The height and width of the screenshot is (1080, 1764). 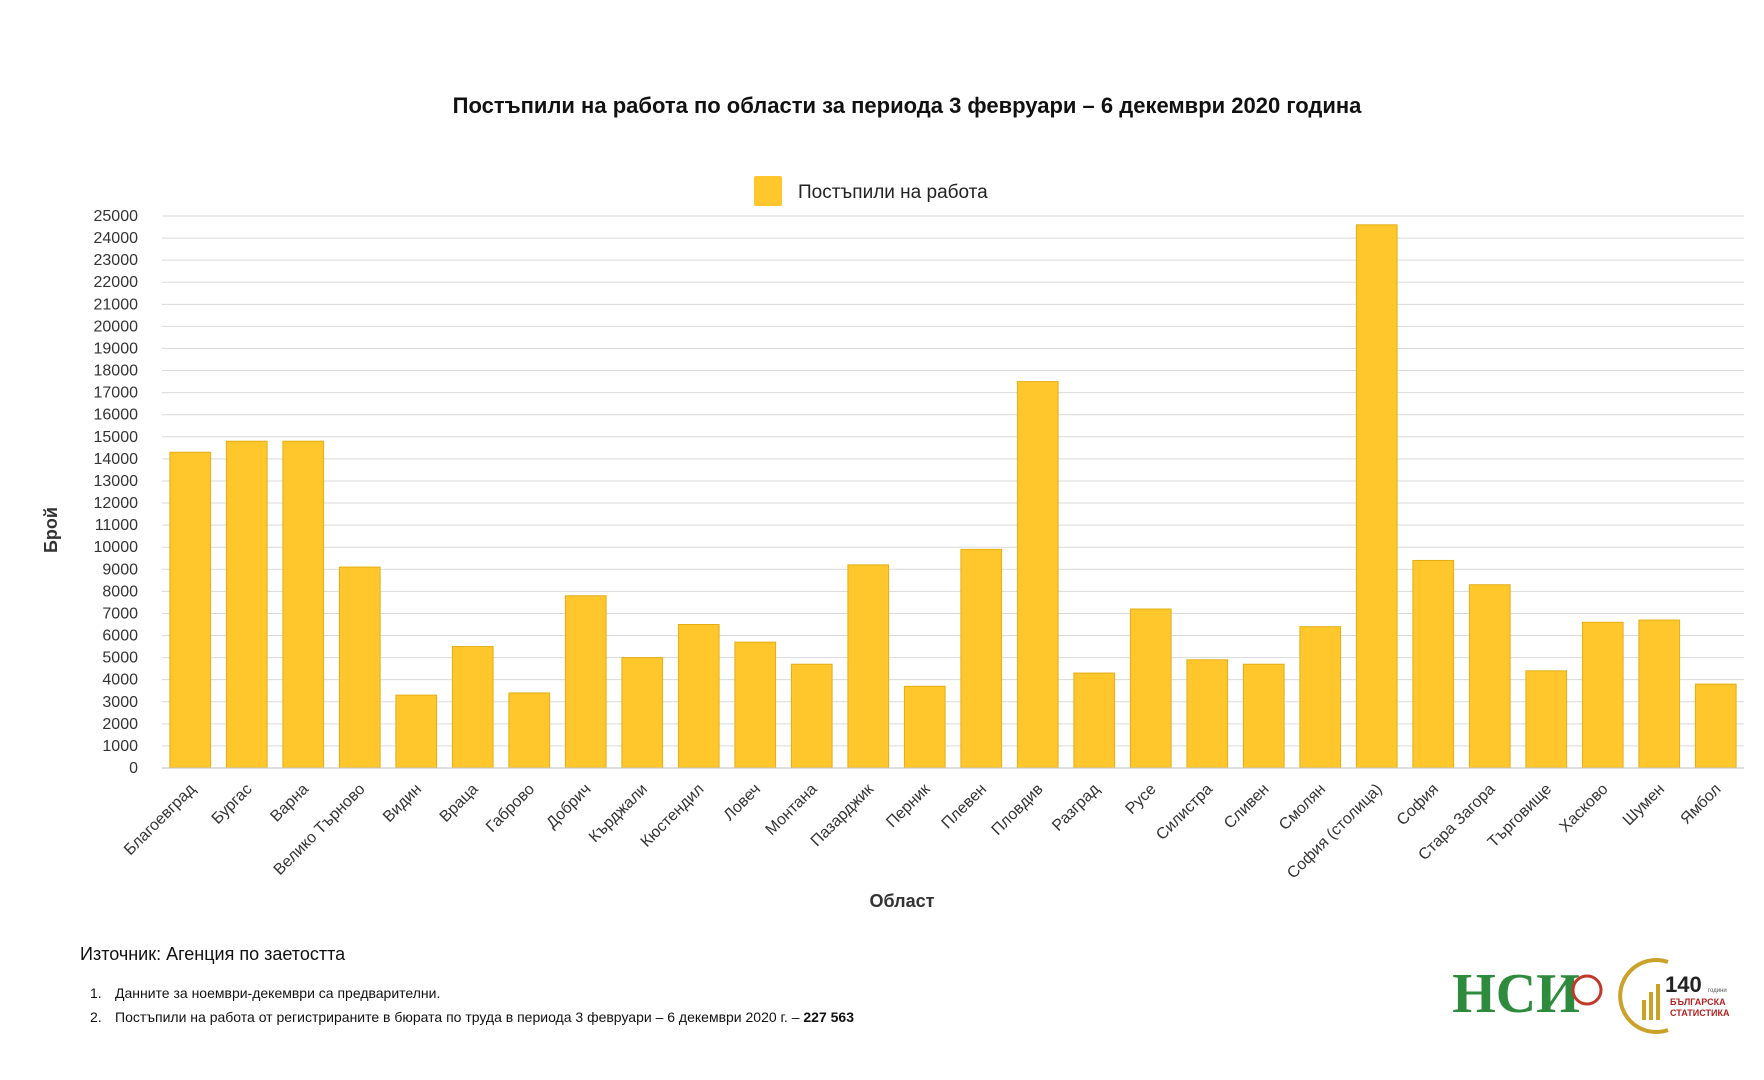 What do you see at coordinates (116, 238) in the screenshot?
I see `y-tick-label: 24000` at bounding box center [116, 238].